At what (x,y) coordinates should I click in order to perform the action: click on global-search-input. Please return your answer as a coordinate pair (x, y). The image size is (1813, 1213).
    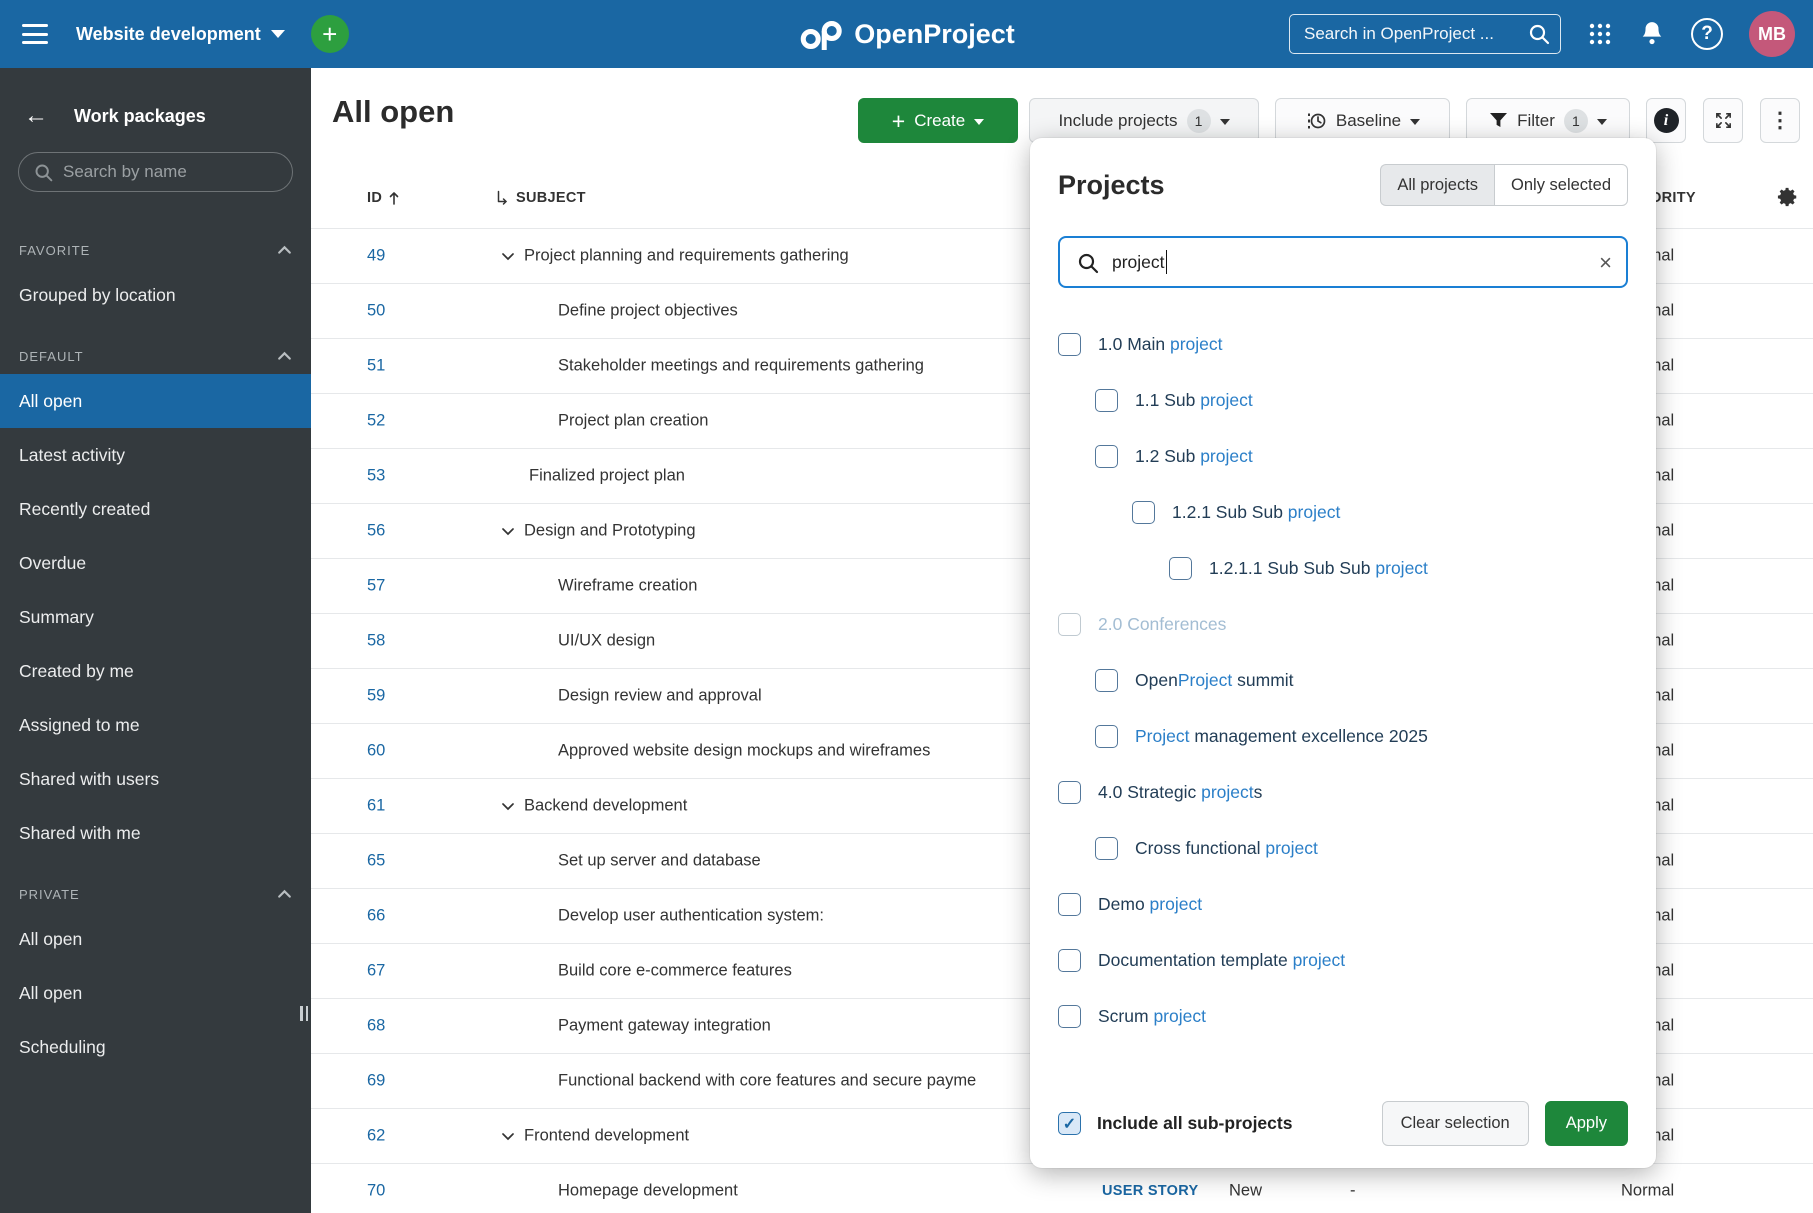
    Looking at the image, I should click on (1425, 34).